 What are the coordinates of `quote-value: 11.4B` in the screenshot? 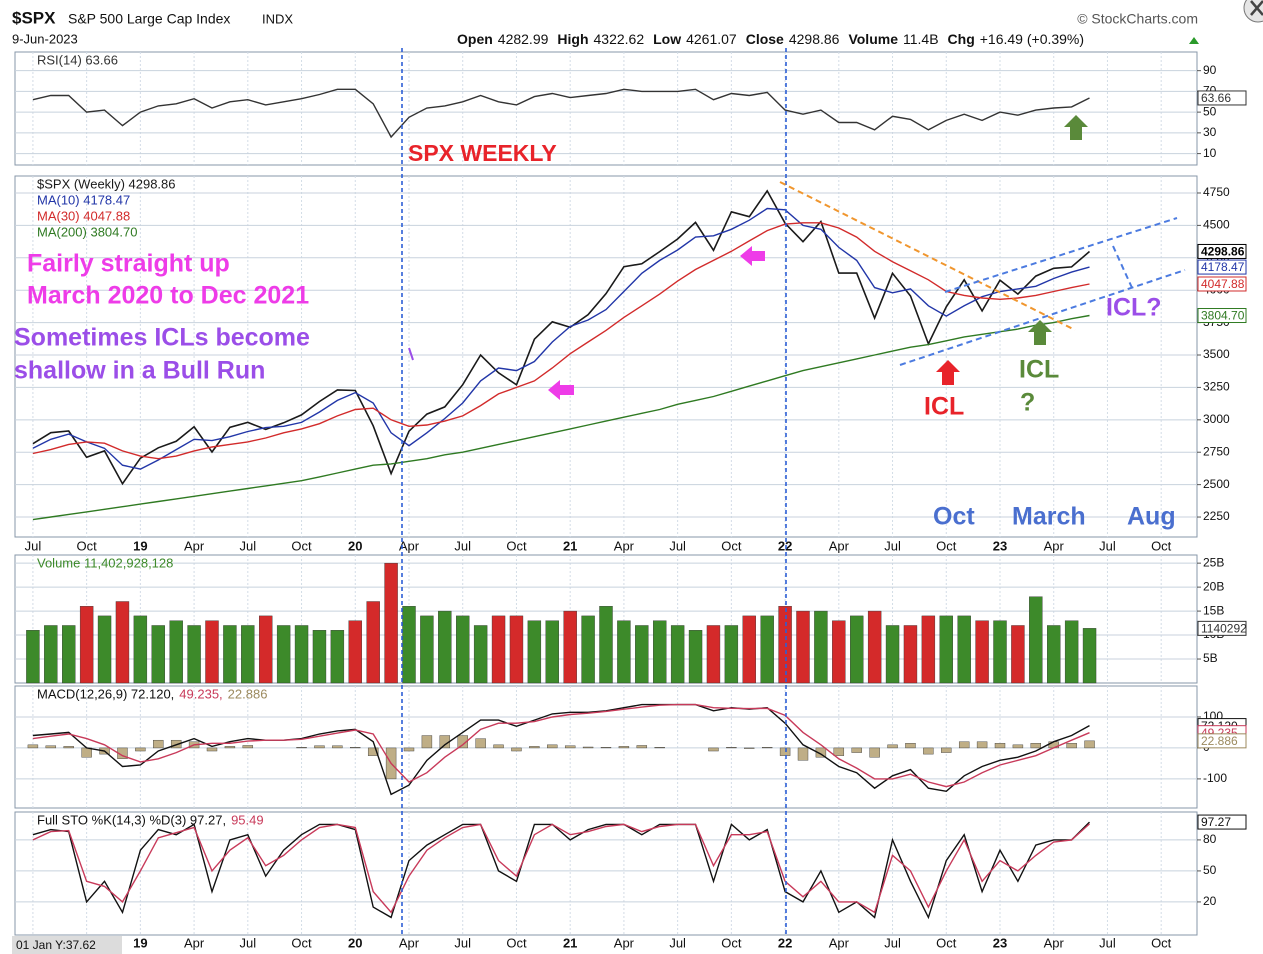 It's located at (921, 39).